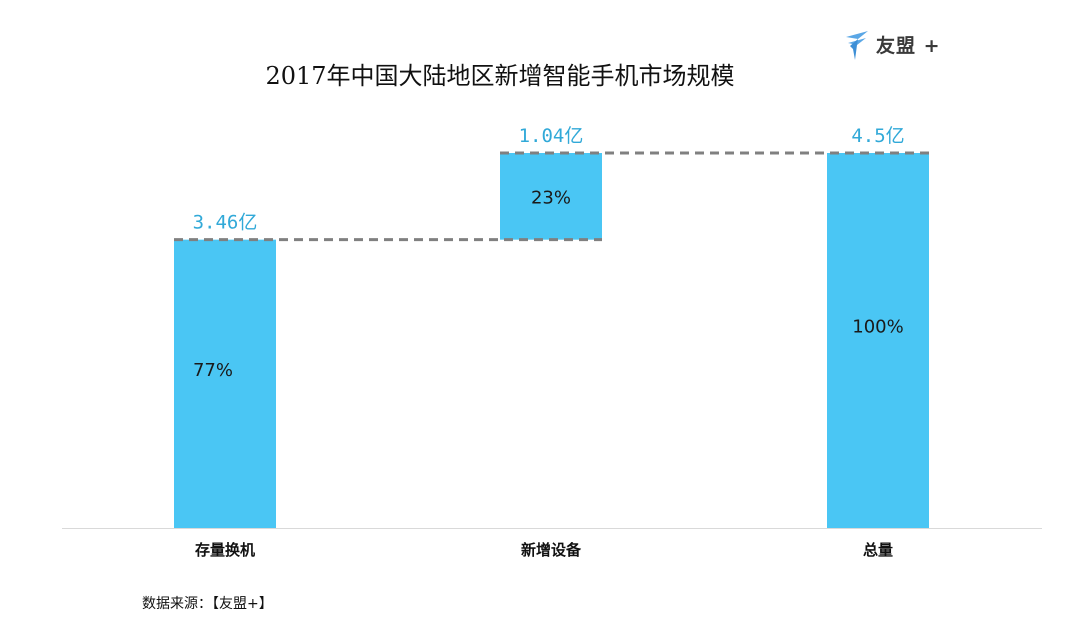 This screenshot has height=628, width=1080. I want to click on percent-label-1: 23%, so click(551, 197).